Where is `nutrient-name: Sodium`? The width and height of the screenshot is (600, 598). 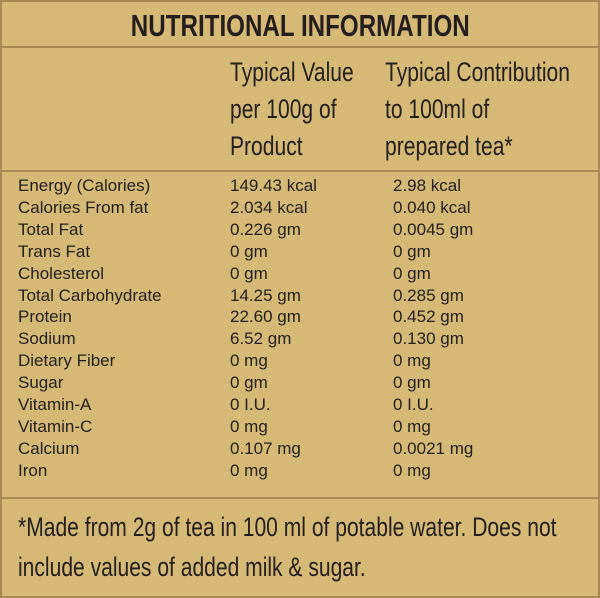
nutrient-name: Sodium is located at coordinates (47, 339).